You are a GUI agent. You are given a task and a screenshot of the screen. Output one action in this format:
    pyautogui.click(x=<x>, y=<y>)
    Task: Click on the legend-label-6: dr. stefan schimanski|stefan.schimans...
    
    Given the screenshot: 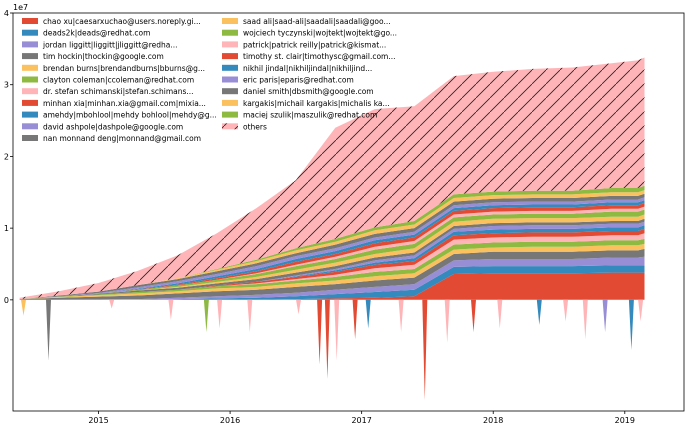 What is the action you would take?
    pyautogui.click(x=118, y=91)
    